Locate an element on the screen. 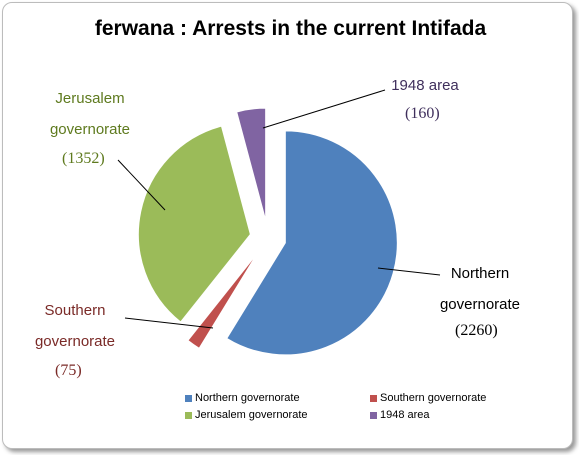 The width and height of the screenshot is (579, 455). data-label-name: Southern governorate is located at coordinates (75, 326).